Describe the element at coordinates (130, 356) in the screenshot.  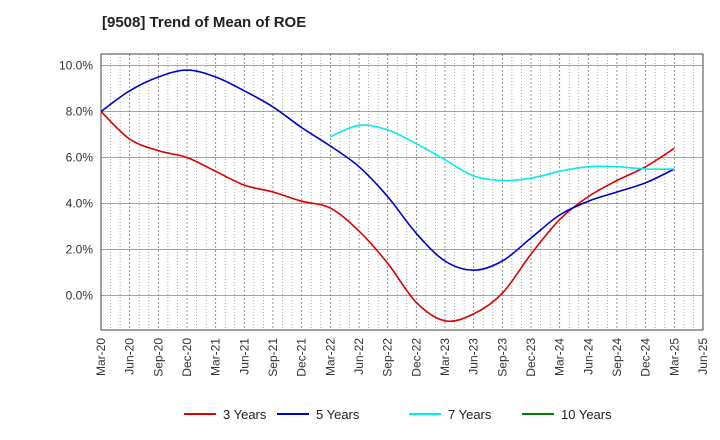
I see `x-tick-label: Jun-20` at that location.